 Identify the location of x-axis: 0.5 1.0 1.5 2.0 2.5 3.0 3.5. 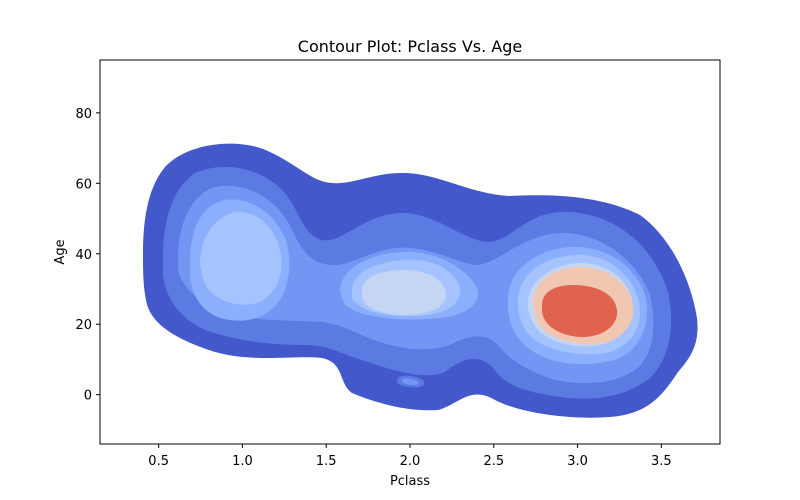
(410, 456).